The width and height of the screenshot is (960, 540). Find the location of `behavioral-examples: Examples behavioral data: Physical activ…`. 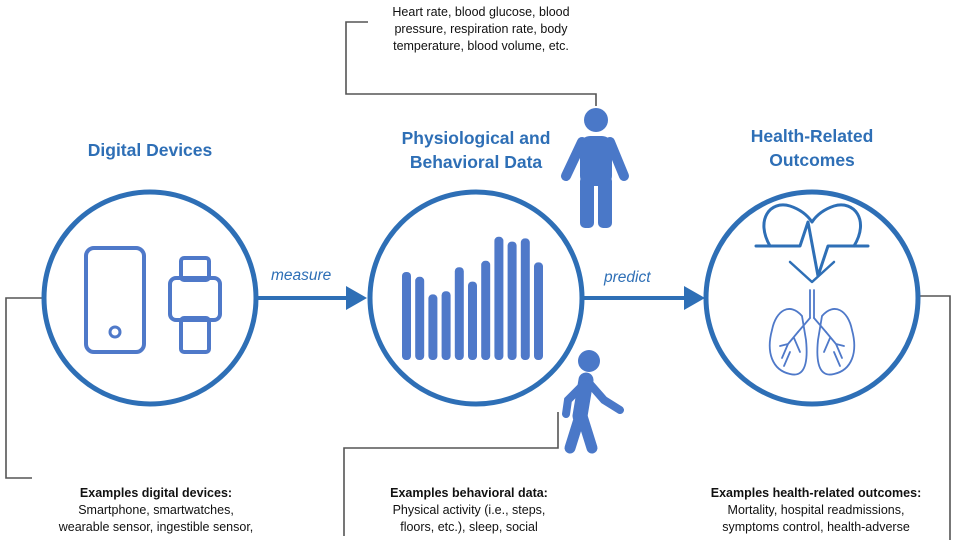

behavioral-examples: Examples behavioral data: Physical activ… is located at coordinates (469, 510).